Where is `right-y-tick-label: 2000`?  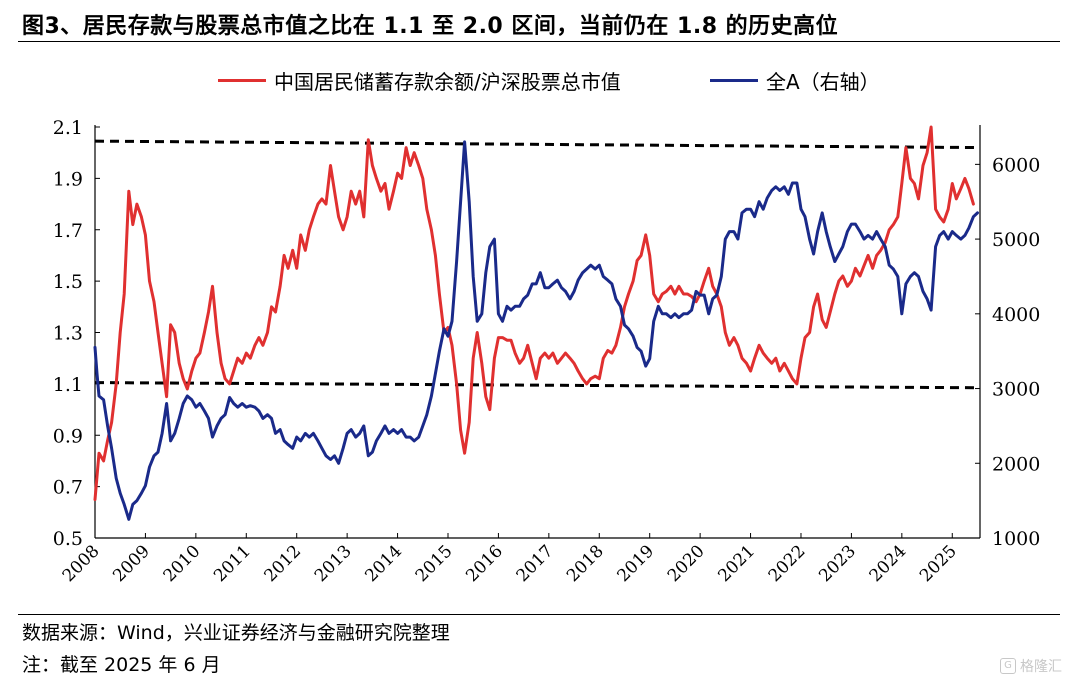 right-y-tick-label: 2000 is located at coordinates (1016, 464).